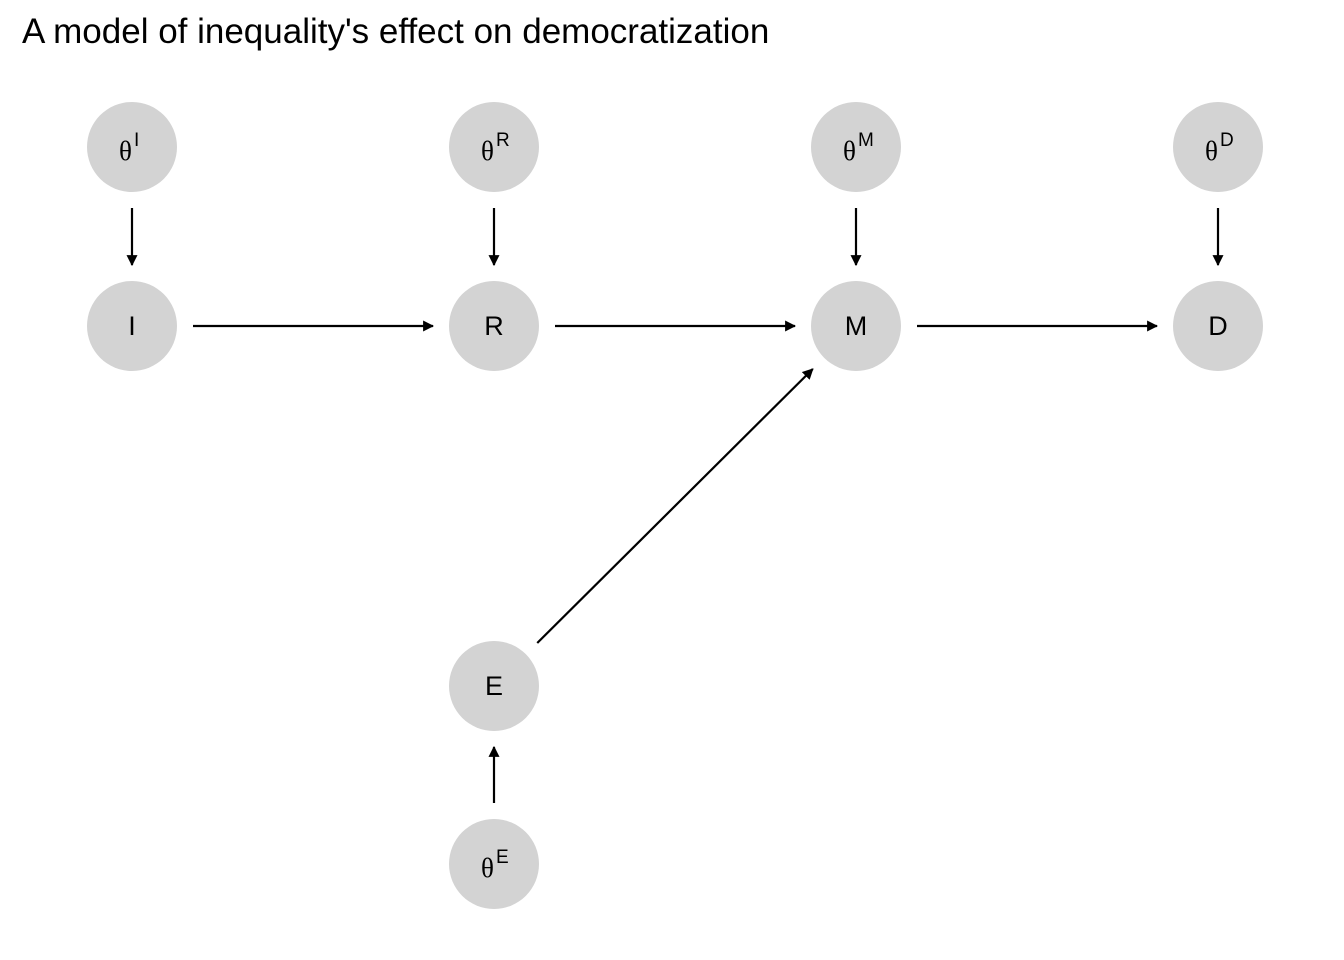  I want to click on node-circle-e, so click(494, 686).